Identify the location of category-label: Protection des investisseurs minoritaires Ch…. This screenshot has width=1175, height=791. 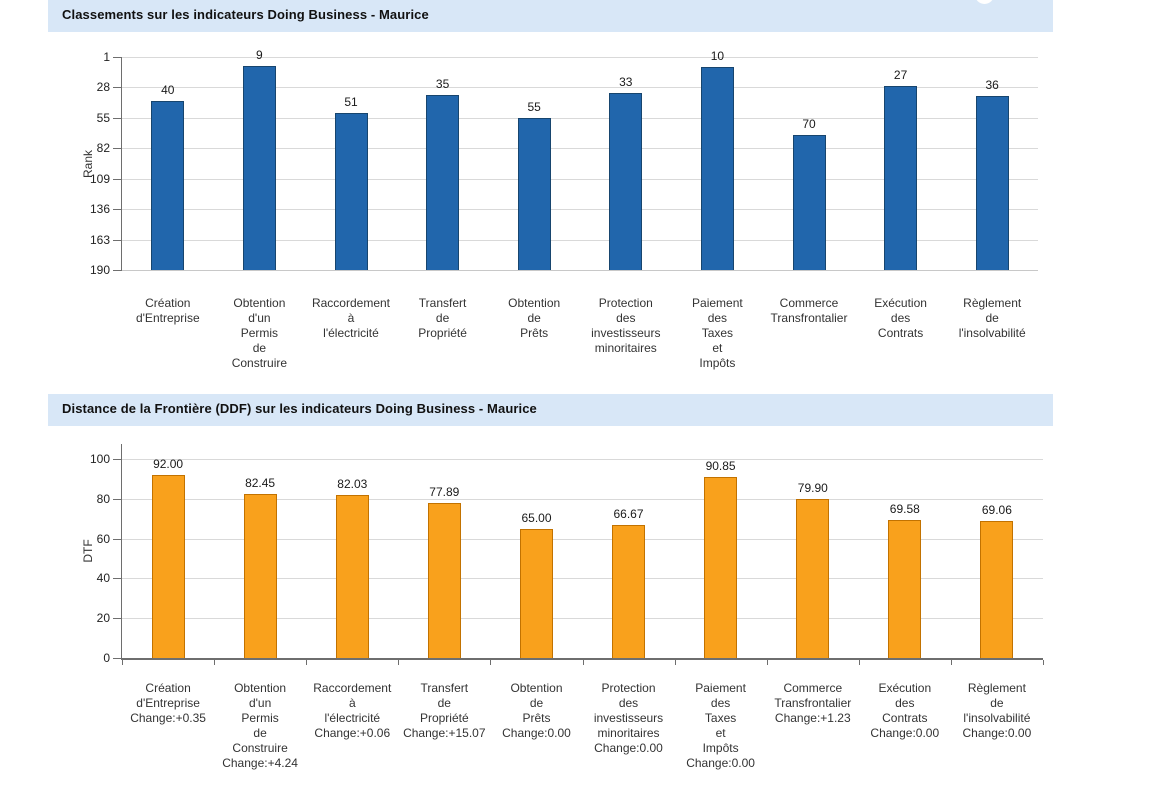
(629, 718).